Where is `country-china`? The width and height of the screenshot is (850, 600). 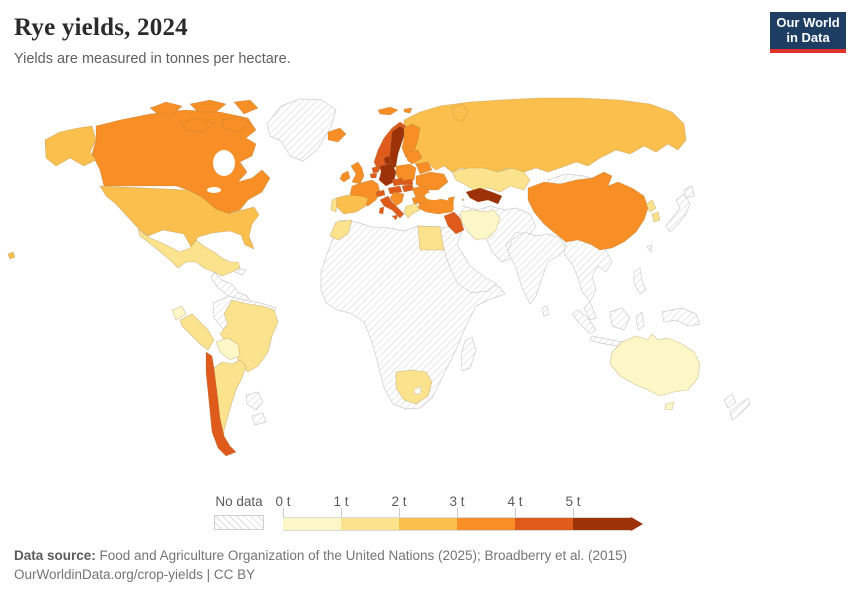
country-china is located at coordinates (588, 211).